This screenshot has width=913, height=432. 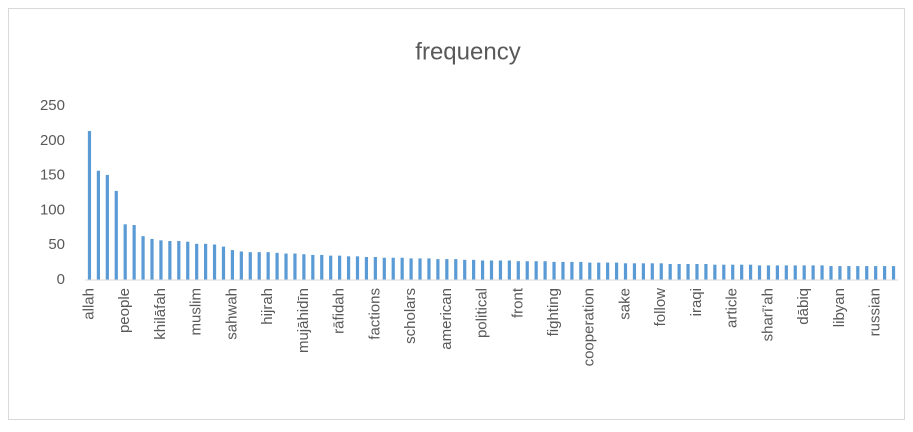 I want to click on y-tick-label: 200, so click(x=52, y=140).